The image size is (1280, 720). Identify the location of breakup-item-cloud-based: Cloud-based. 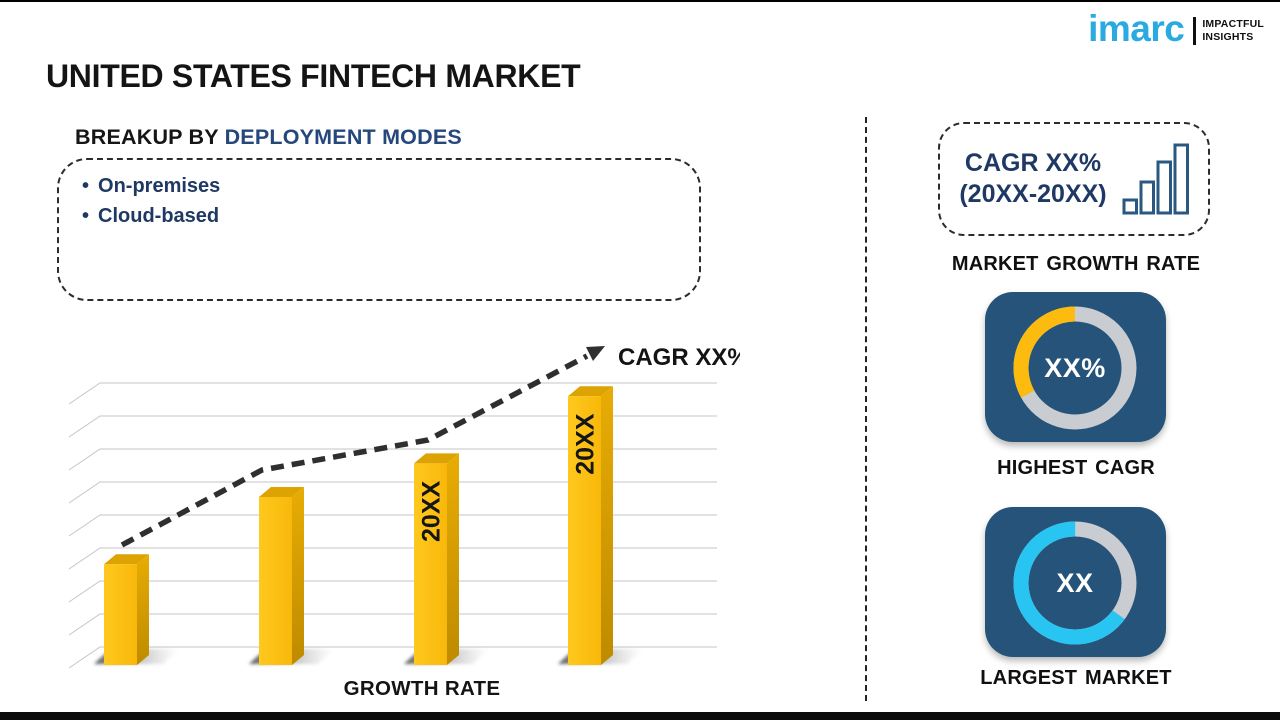
(390, 216).